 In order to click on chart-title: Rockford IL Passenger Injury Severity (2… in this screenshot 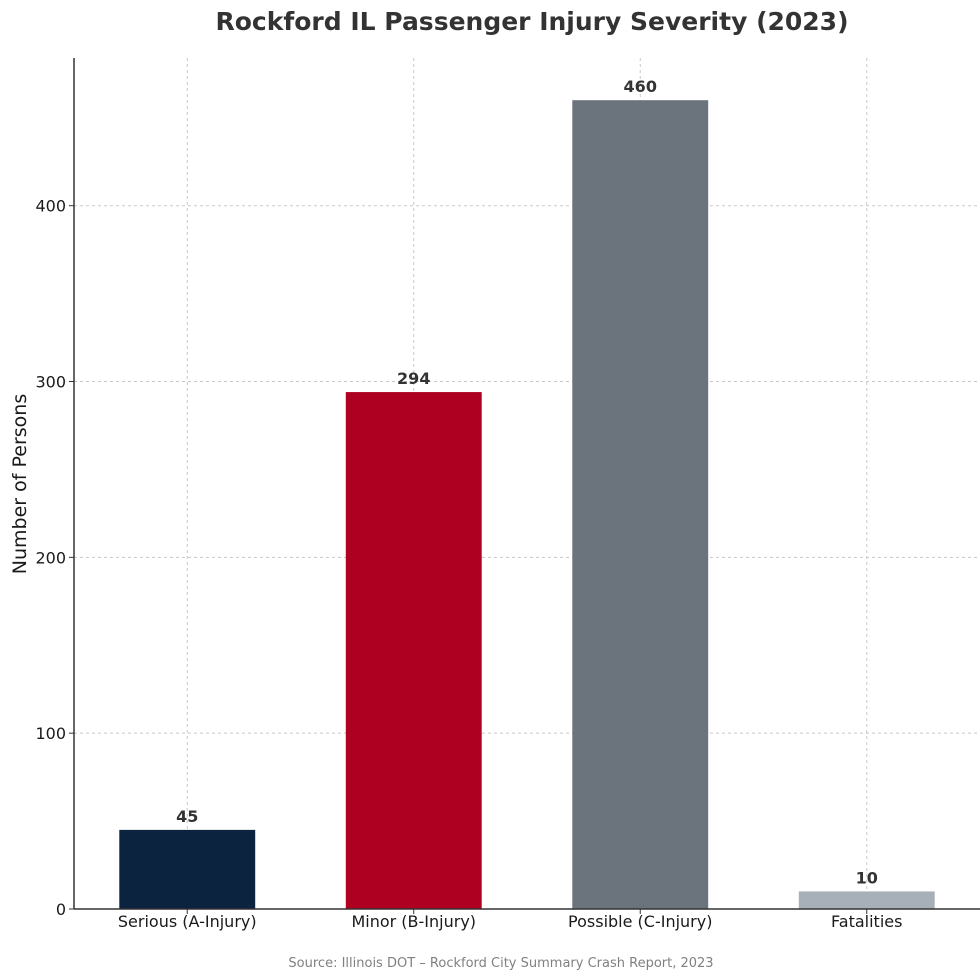, I will do `click(532, 21)`.